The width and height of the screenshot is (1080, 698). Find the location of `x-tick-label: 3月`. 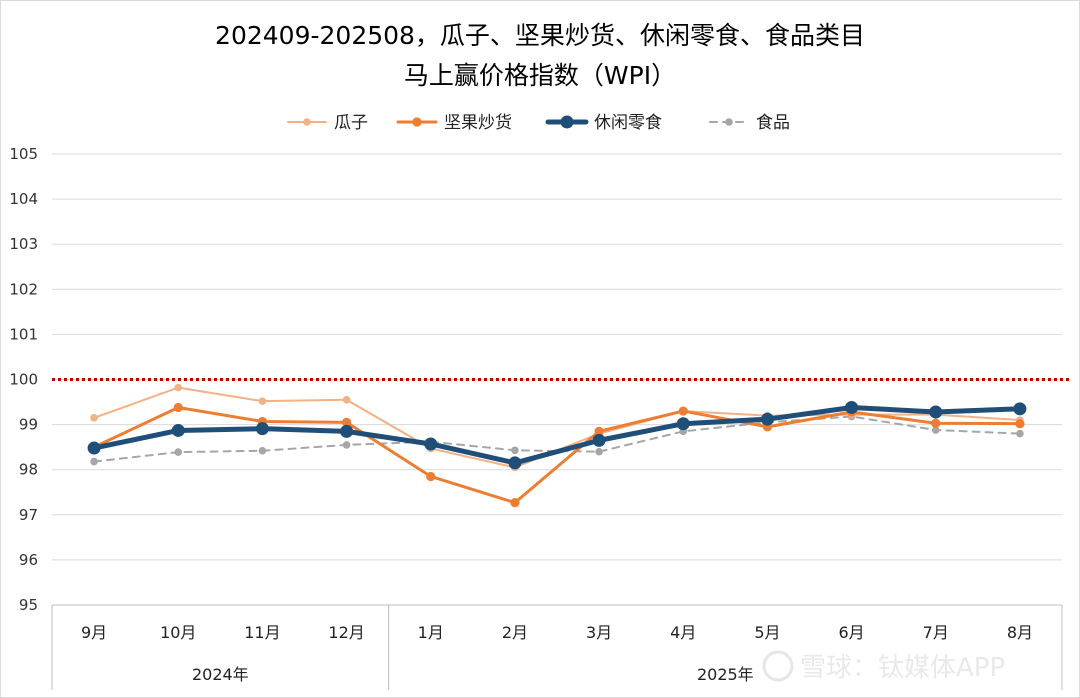

x-tick-label: 3月 is located at coordinates (599, 632).